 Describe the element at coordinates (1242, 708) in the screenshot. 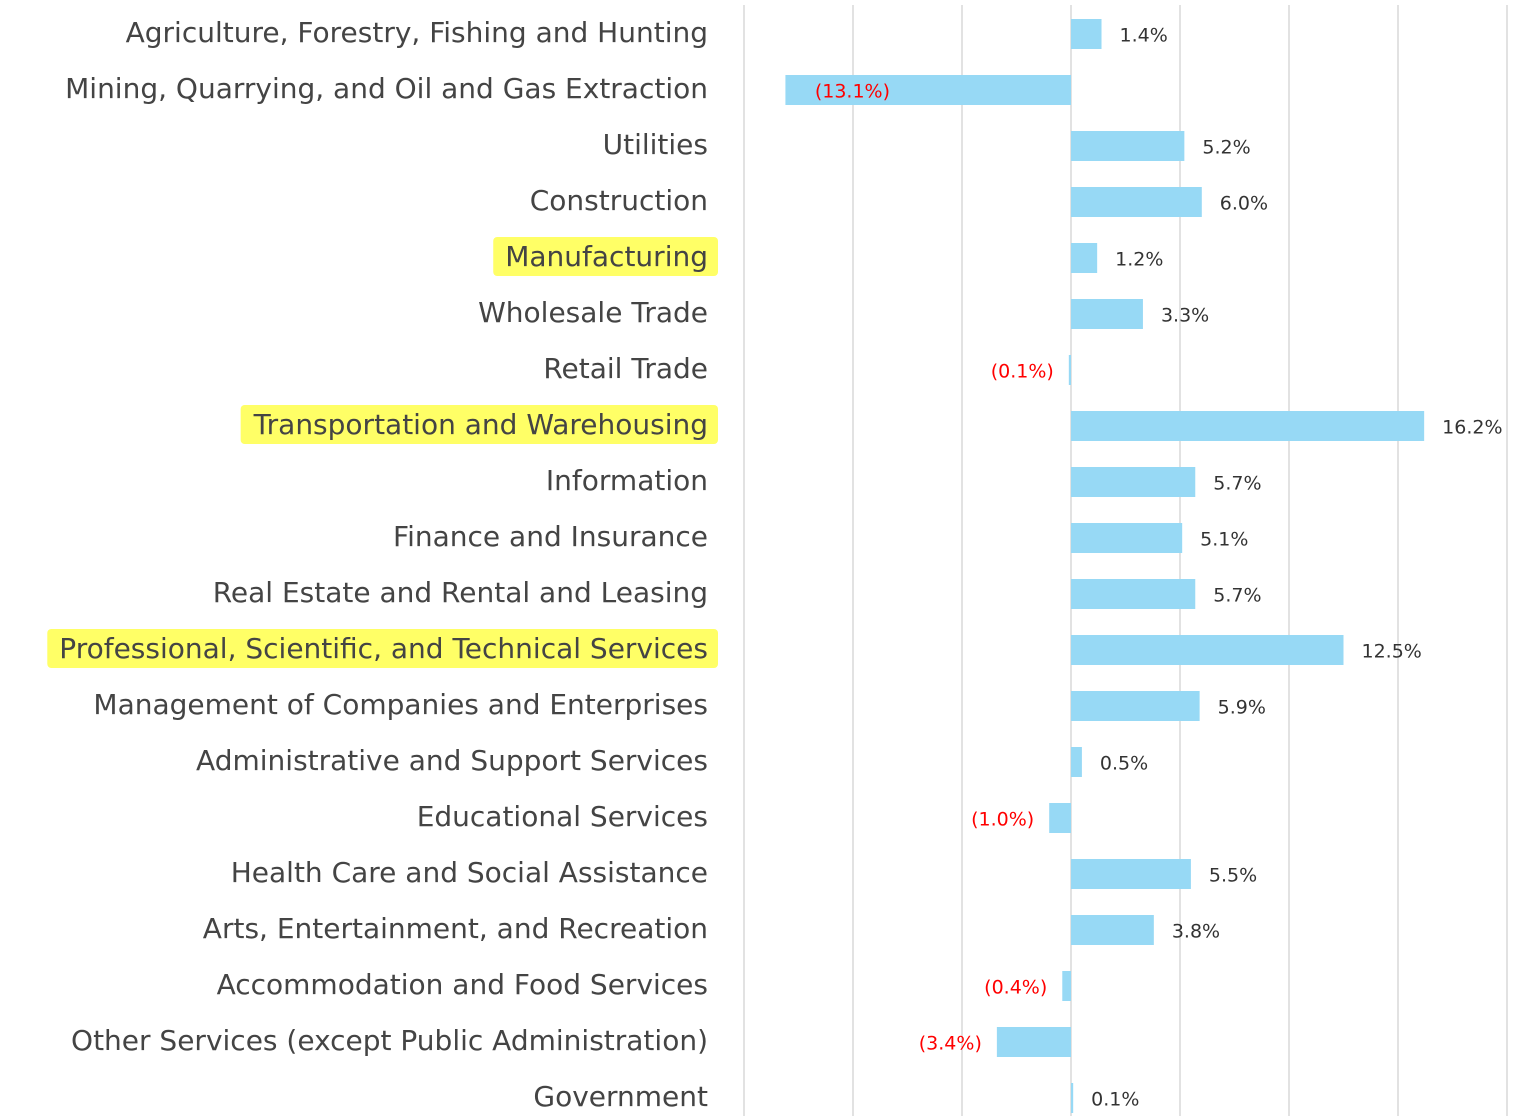

I see `value-label: 5.9%` at that location.